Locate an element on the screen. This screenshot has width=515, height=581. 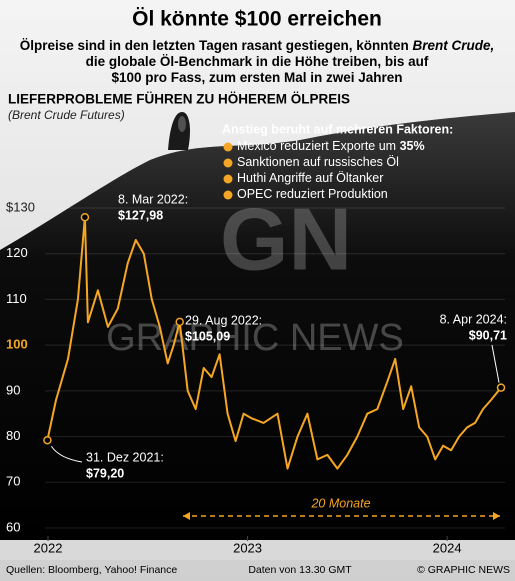
y-tick-label: 80 is located at coordinates (13, 435).